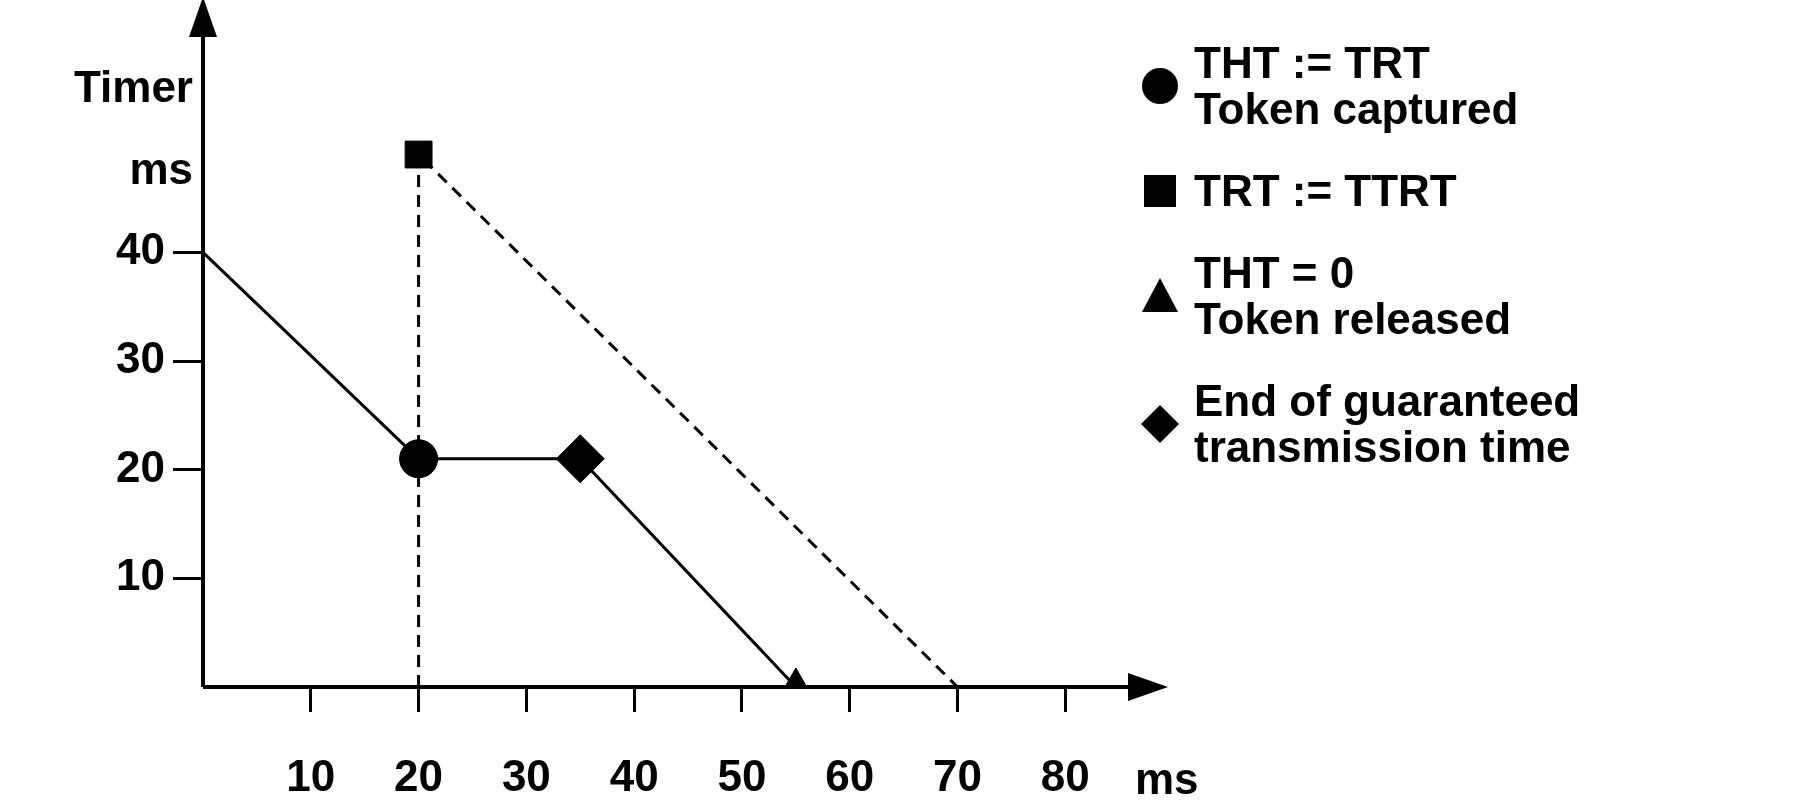 The image size is (1793, 808). What do you see at coordinates (526, 775) in the screenshot?
I see `x-tick-label: 30` at bounding box center [526, 775].